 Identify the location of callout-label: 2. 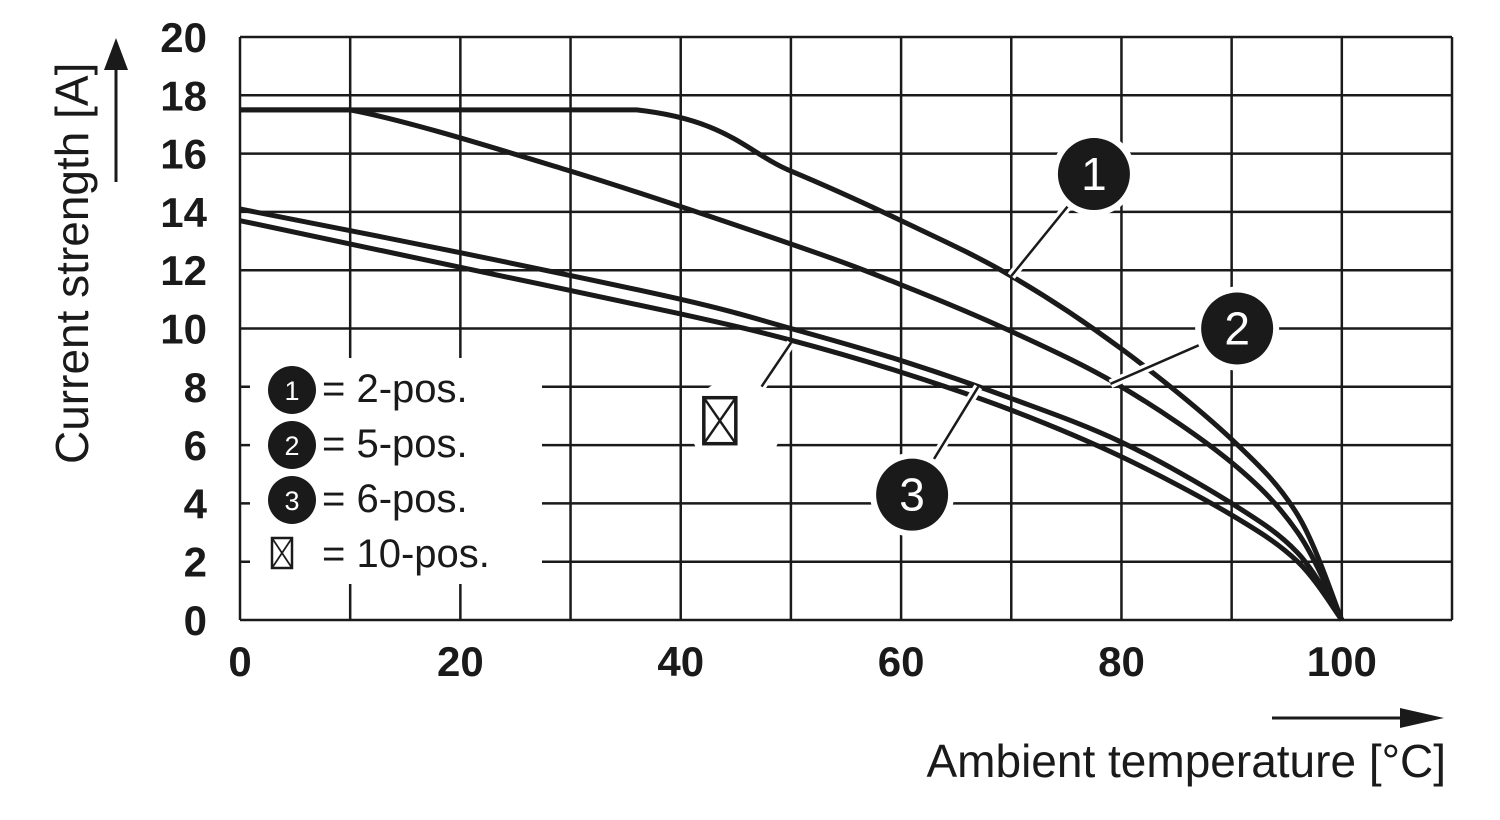
(1237, 329).